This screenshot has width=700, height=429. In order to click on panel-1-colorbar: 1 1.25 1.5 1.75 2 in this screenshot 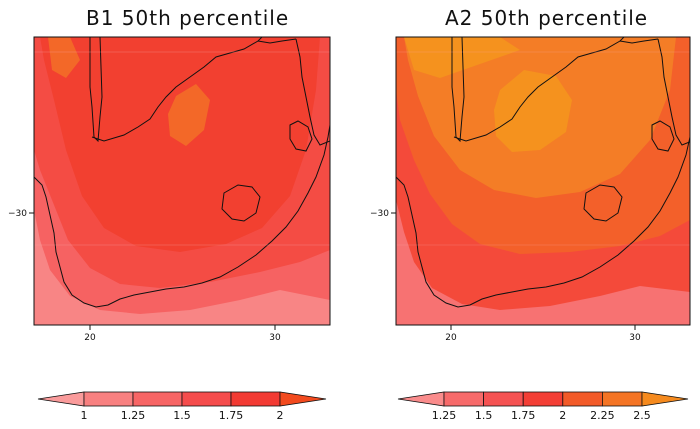, I will do `click(182, 406)`.